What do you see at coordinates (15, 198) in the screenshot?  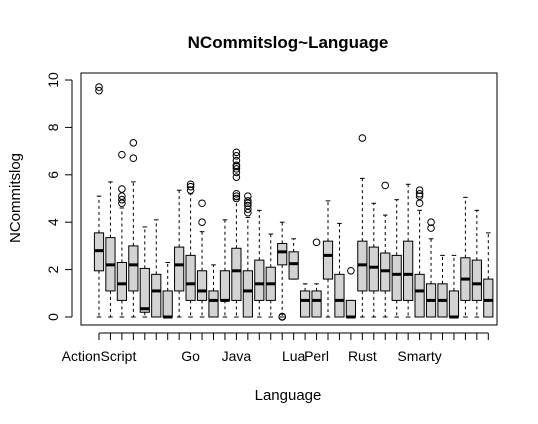 I see `y-axis-label: NCommitslog` at bounding box center [15, 198].